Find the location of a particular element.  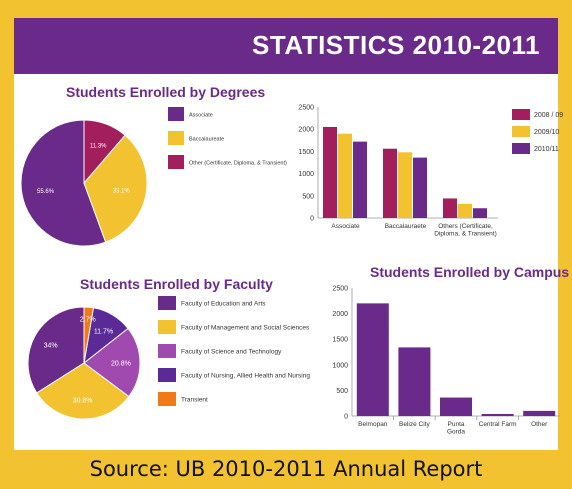

legend-label-0-1: Baccalaureate is located at coordinates (206, 140).